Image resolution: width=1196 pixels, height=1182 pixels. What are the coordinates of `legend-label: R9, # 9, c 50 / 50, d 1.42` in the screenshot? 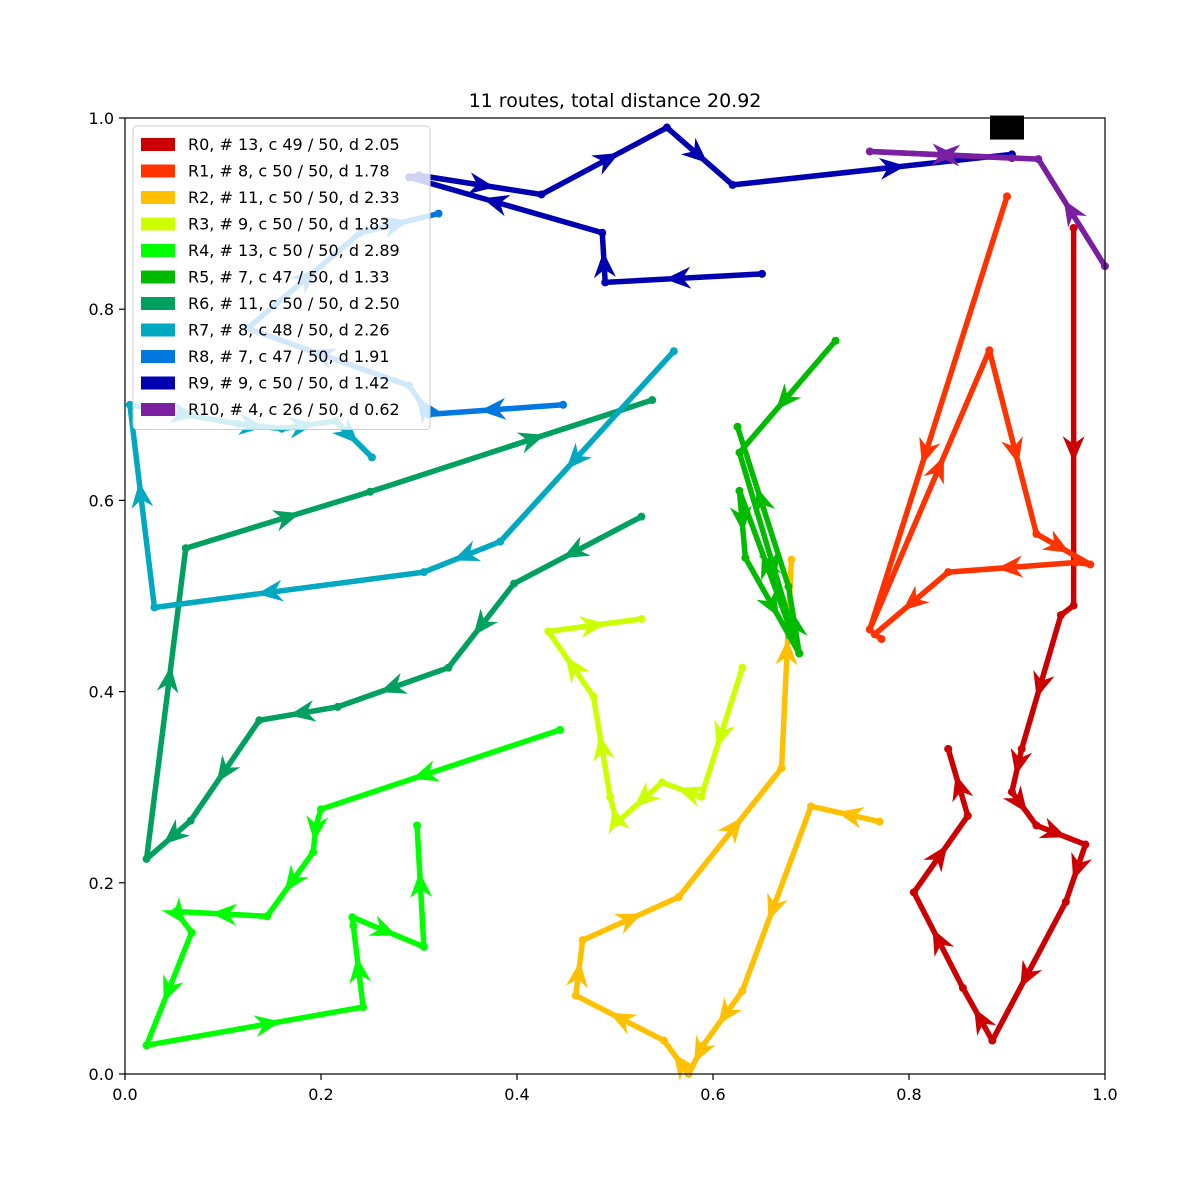 It's located at (289, 383).